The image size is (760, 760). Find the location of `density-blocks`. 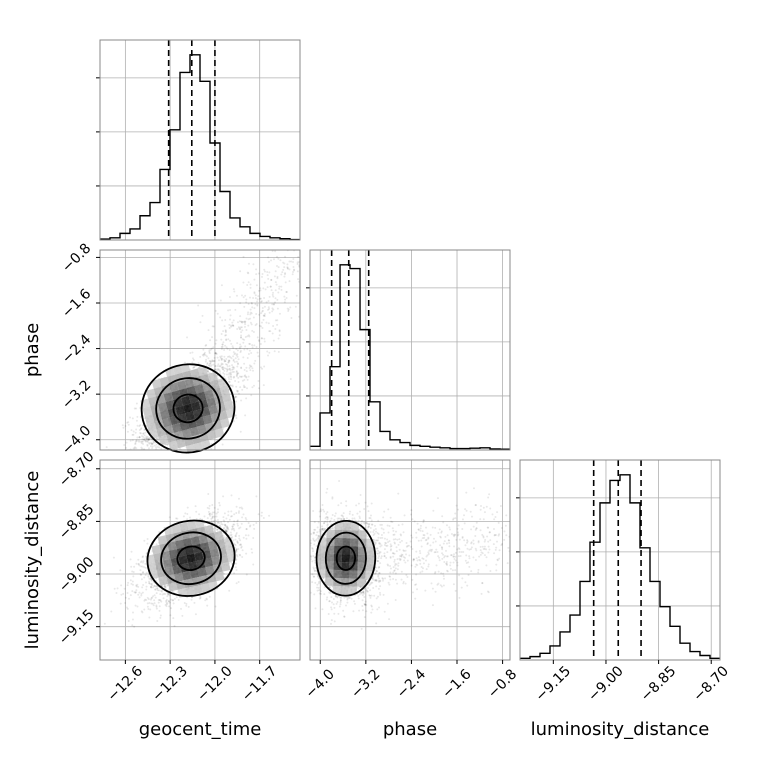

density-blocks is located at coordinates (188, 408).